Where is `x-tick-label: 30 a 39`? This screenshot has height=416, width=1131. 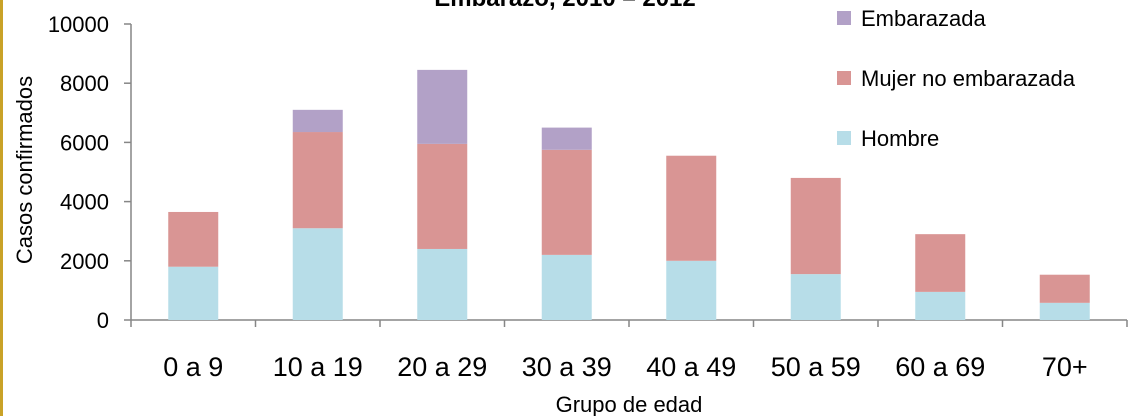 x-tick-label: 30 a 39 is located at coordinates (567, 367).